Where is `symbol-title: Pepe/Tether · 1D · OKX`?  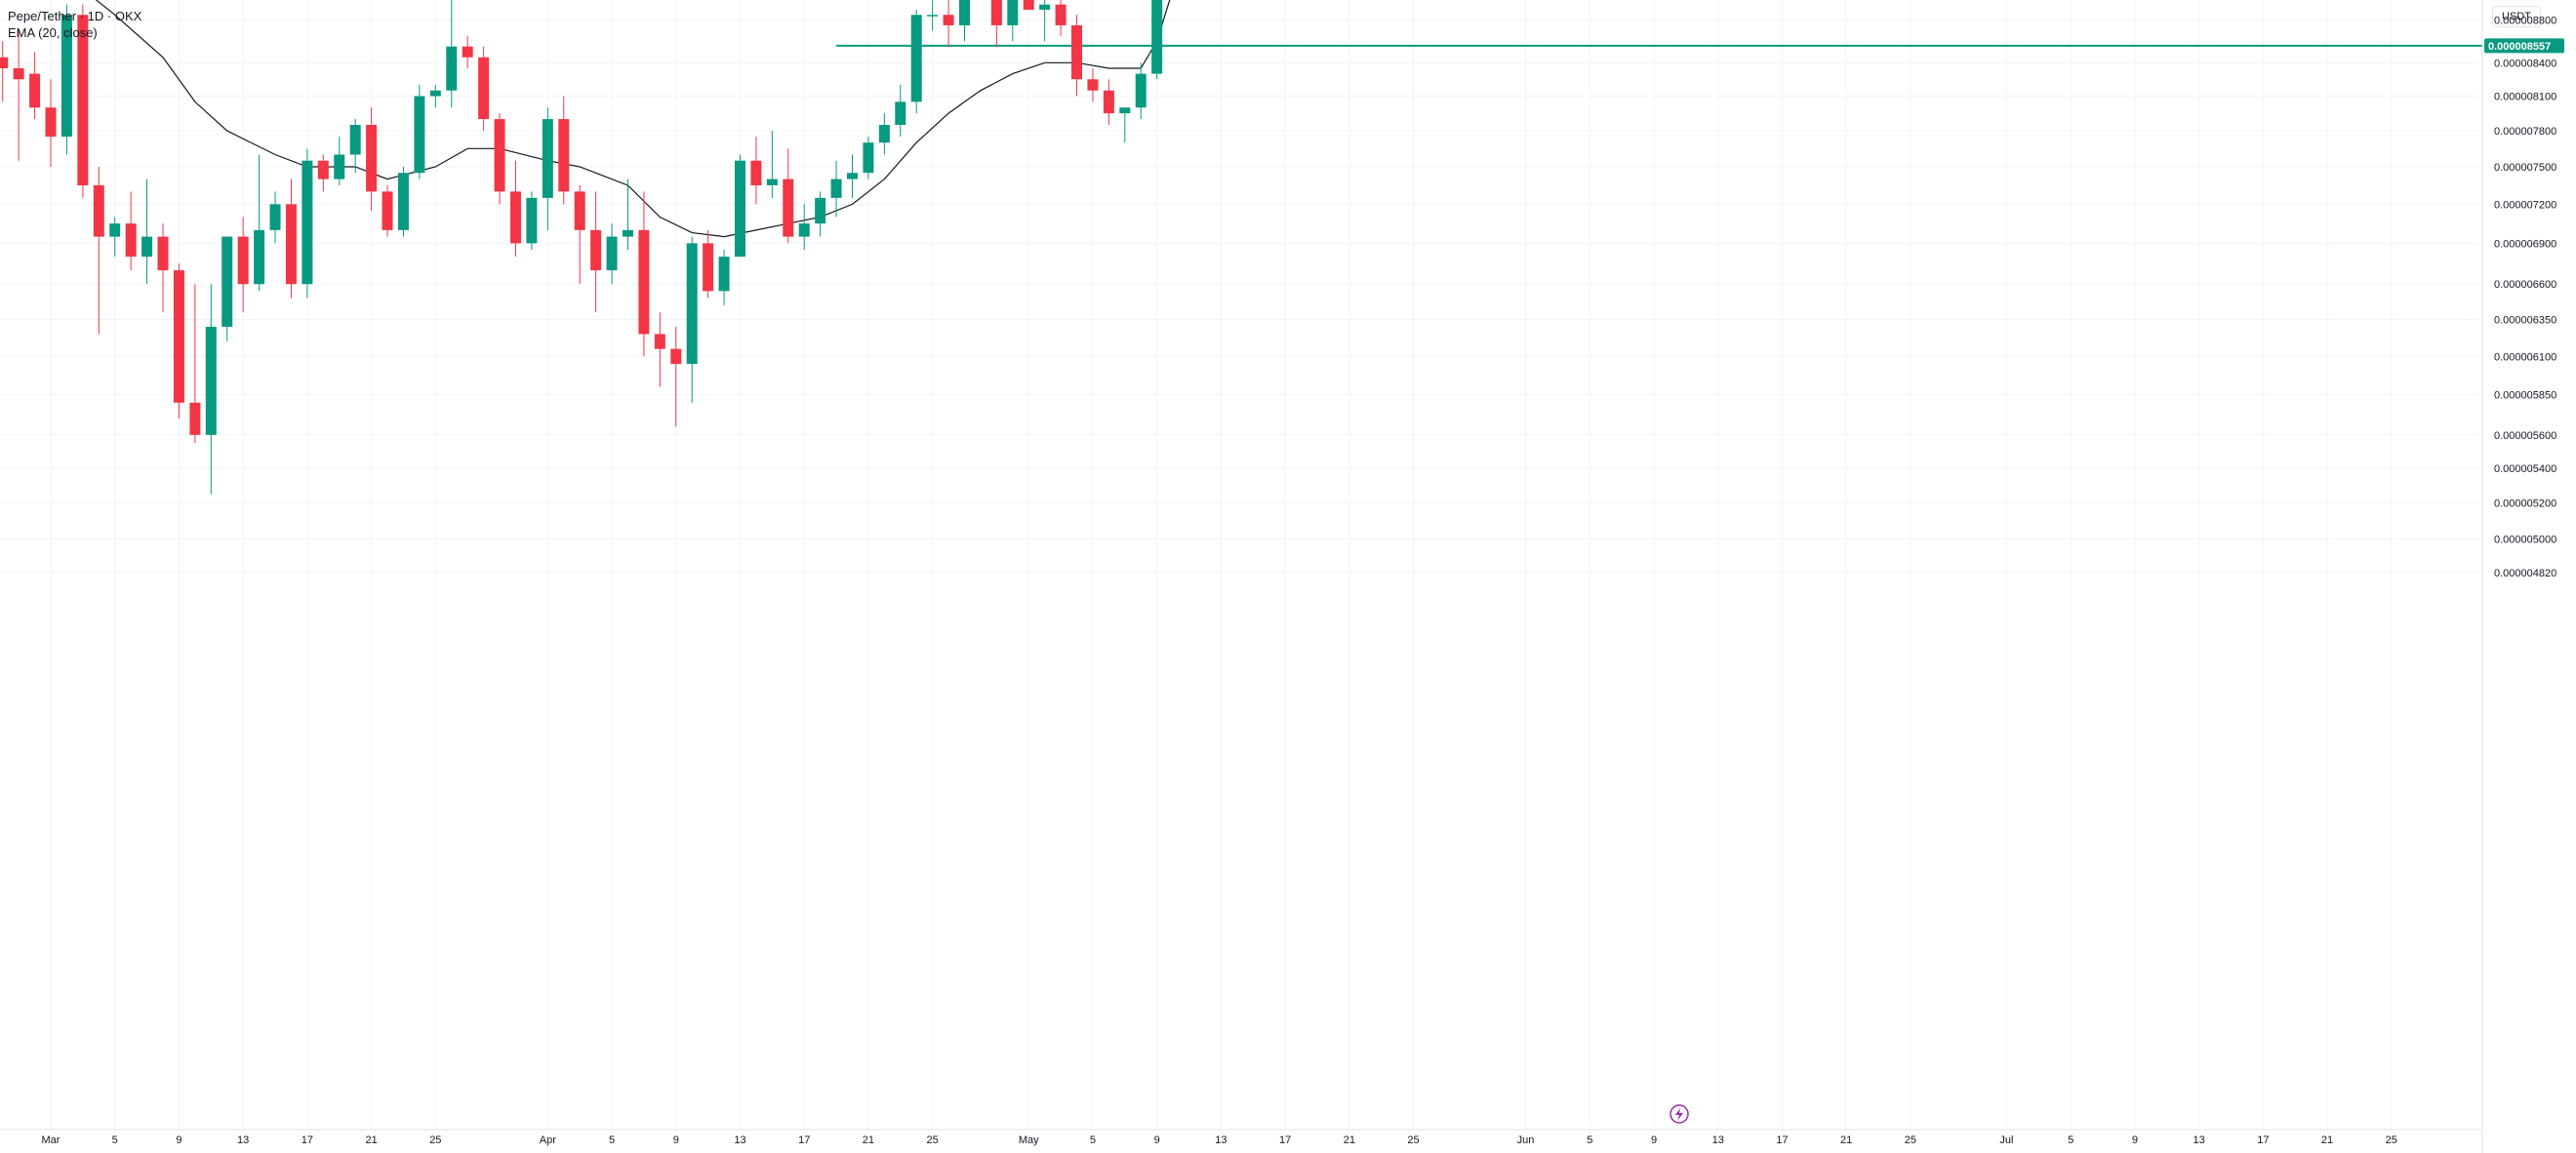
symbol-title: Pepe/Tether · 1D · OKX is located at coordinates (75, 16).